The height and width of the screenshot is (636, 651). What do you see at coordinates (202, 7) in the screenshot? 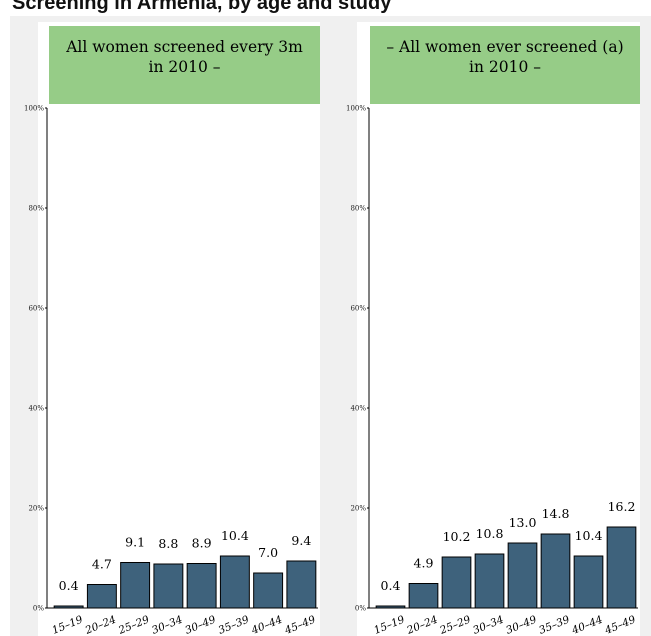
I see `page-title: Screening in Armenia, by age and study` at bounding box center [202, 7].